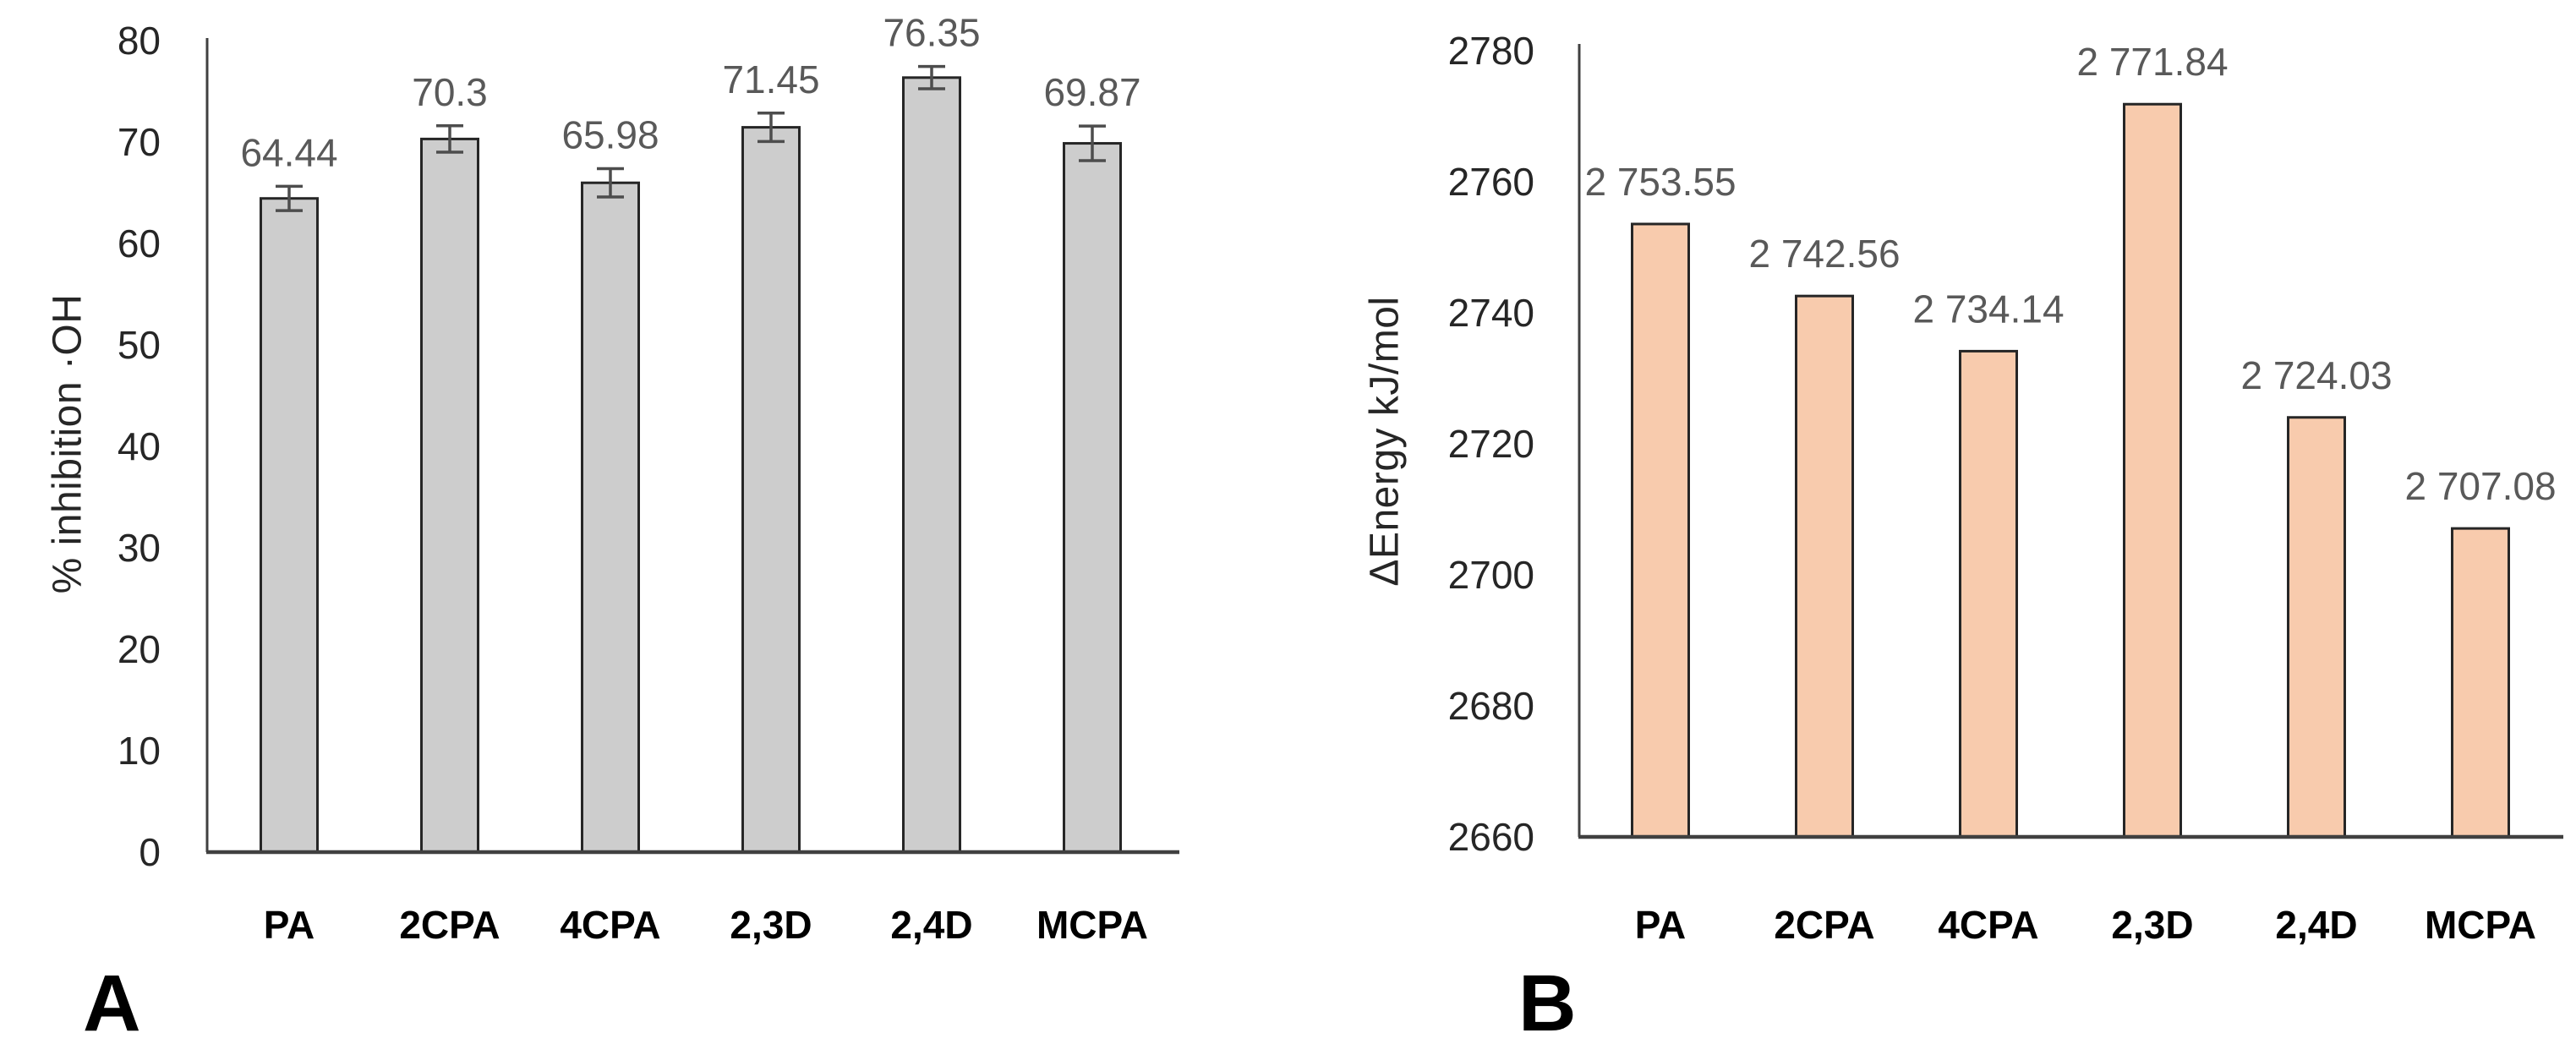 This screenshot has width=2576, height=1044. Describe the element at coordinates (932, 465) in the screenshot. I see `bar-a-2,4D` at that location.